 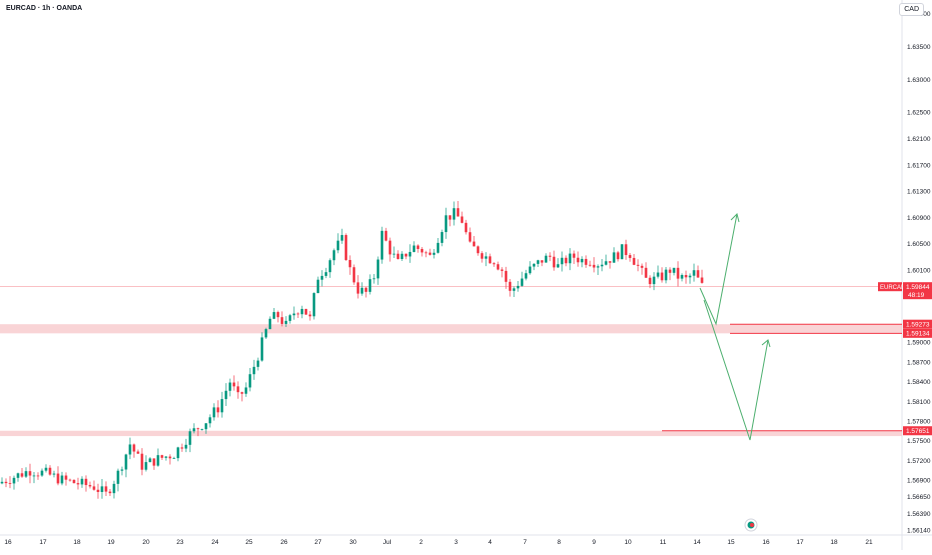 What do you see at coordinates (911, 9) in the screenshot?
I see `currency-button: CAD` at bounding box center [911, 9].